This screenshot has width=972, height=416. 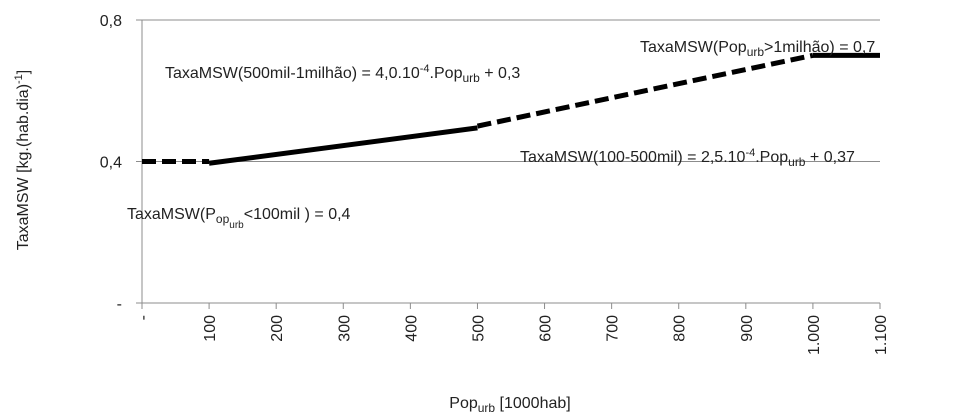 What do you see at coordinates (613, 328) in the screenshot?
I see `x-tick-label: 700` at bounding box center [613, 328].